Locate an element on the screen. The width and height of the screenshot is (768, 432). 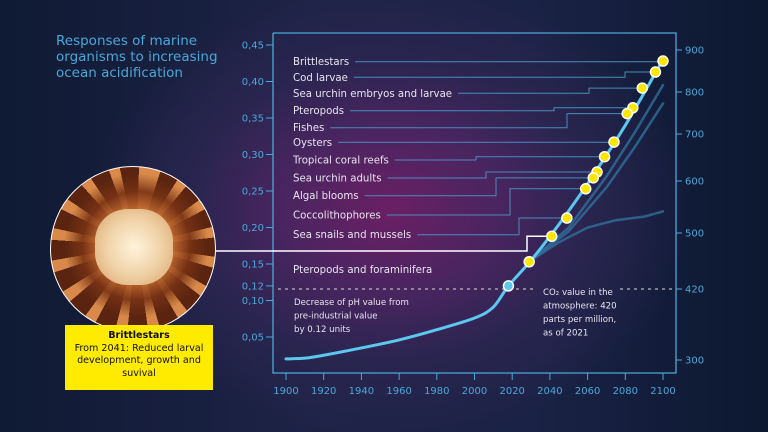
y-left-tick-label: 0,05 is located at coordinates (253, 338).